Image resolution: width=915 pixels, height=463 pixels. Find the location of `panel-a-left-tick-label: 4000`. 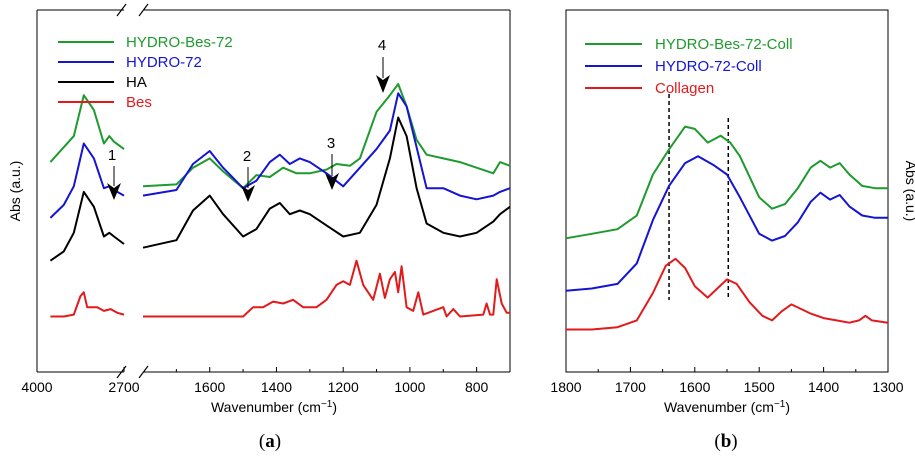

panel-a-left-tick-label: 4000 is located at coordinates (36, 387).